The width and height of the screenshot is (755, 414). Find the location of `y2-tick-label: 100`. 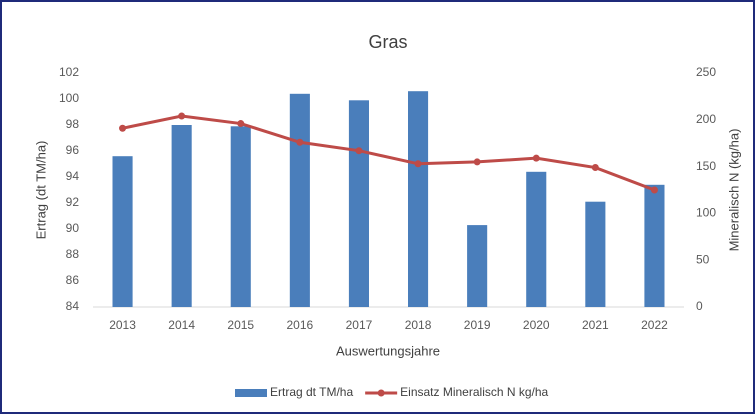

y2-tick-label: 100 is located at coordinates (706, 213).